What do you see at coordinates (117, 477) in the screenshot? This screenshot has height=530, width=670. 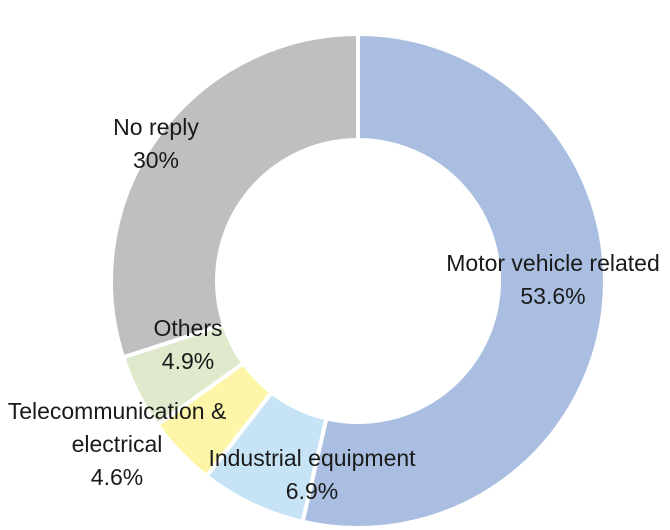 I see `slice-value-label: 4.6%` at bounding box center [117, 477].